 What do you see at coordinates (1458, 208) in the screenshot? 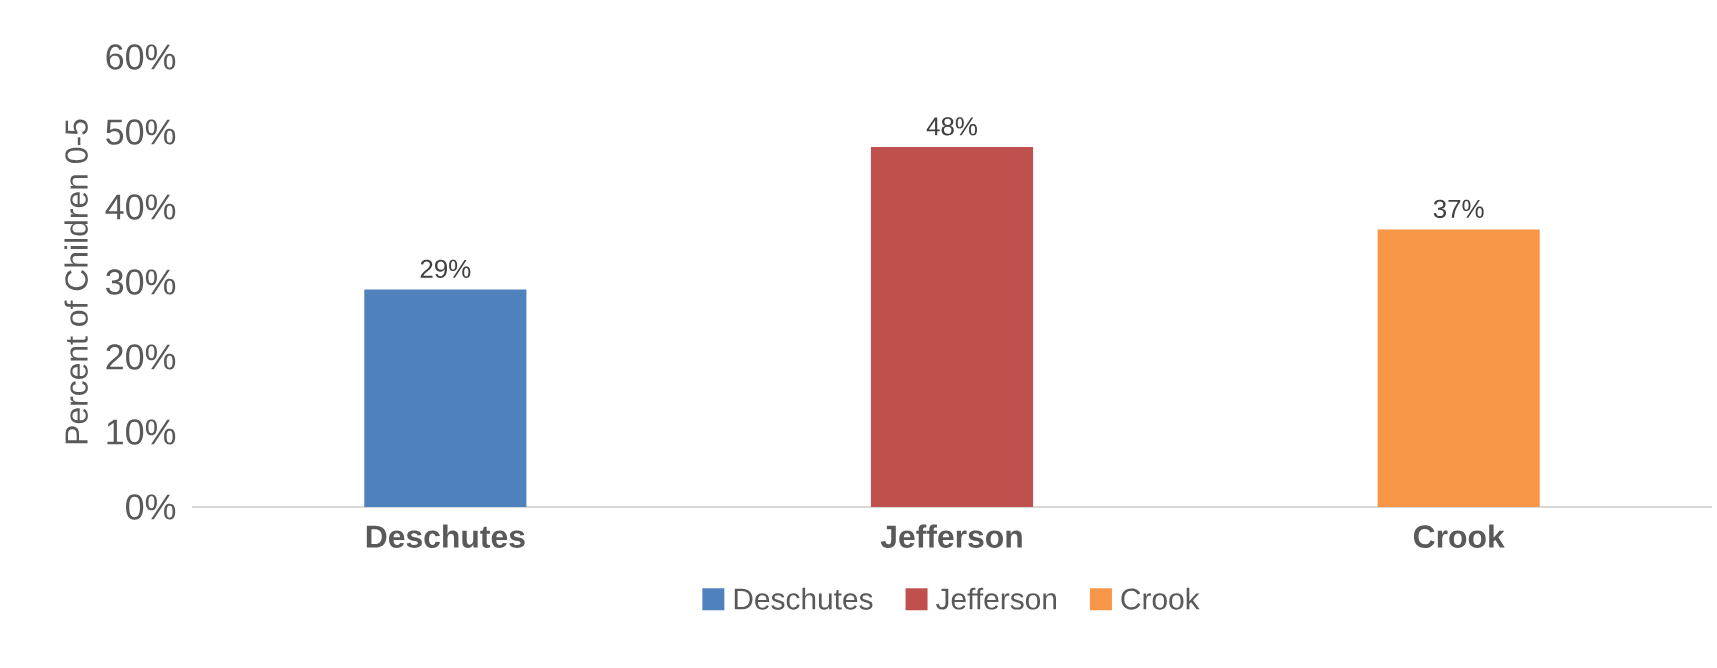
I see `data-label: 37%` at bounding box center [1458, 208].